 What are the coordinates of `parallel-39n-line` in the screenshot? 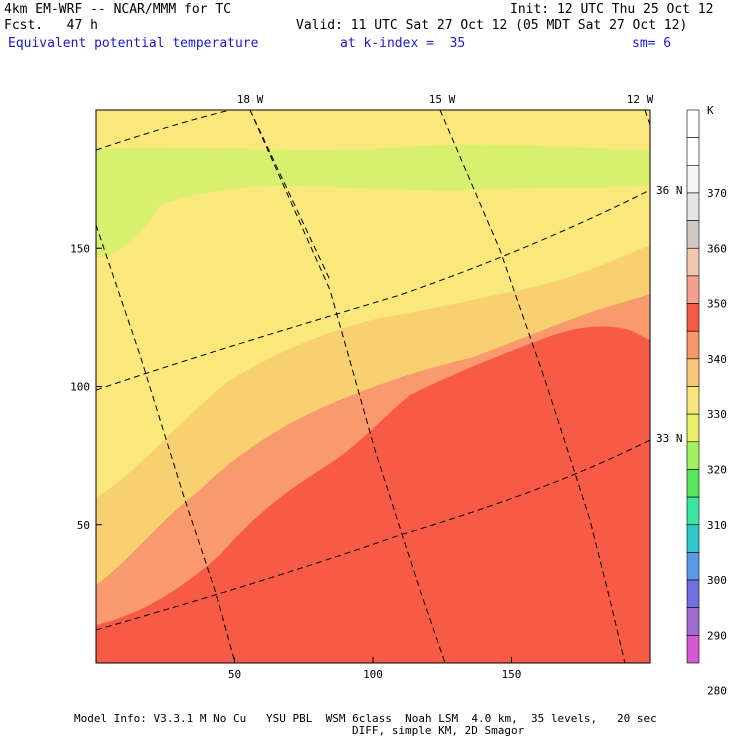 It's located at (163, 130).